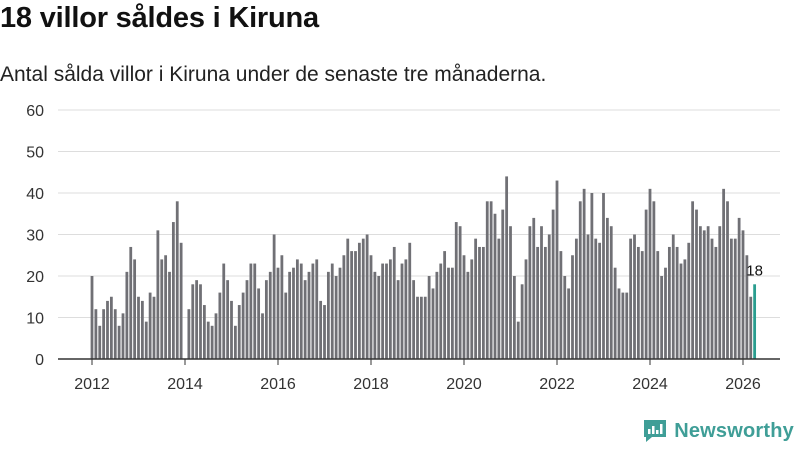 The height and width of the screenshot is (450, 800). I want to click on newsworthy-logo: Newsworthy, so click(718, 431).